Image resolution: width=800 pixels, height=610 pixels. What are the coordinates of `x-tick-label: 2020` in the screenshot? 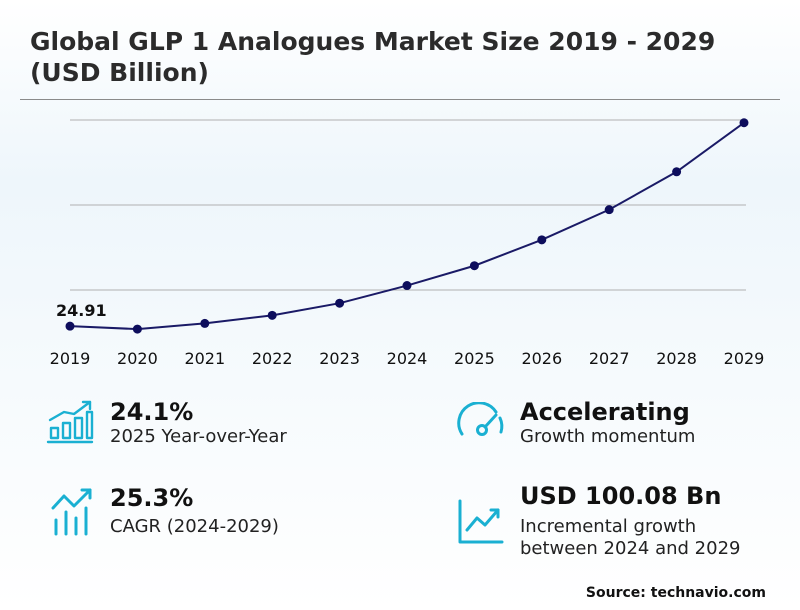 It's located at (137, 358).